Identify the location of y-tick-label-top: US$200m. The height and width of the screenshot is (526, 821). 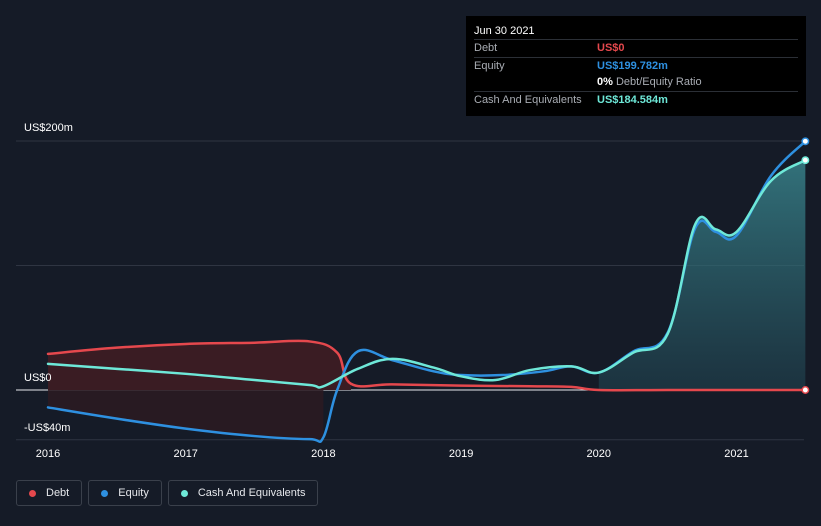
(48, 128).